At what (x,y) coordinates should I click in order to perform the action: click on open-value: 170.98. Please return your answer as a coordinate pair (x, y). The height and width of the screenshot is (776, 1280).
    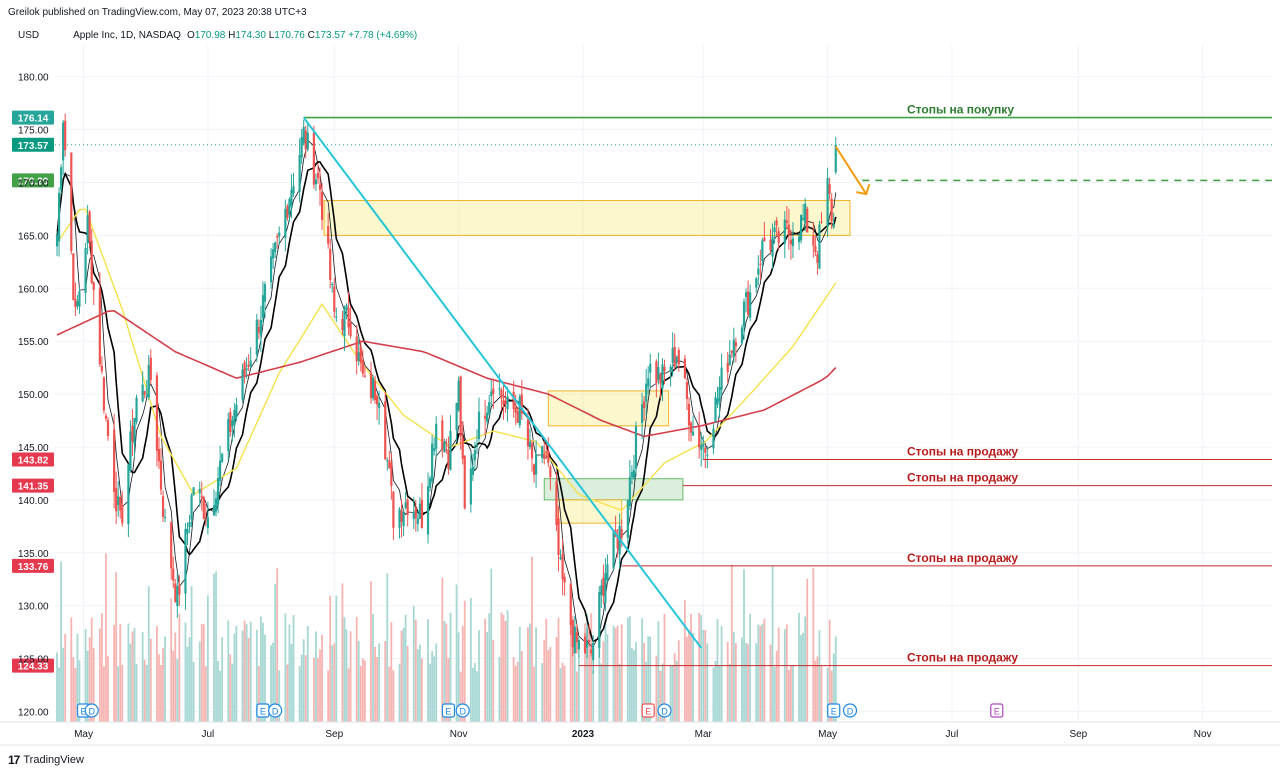
    Looking at the image, I should click on (210, 35).